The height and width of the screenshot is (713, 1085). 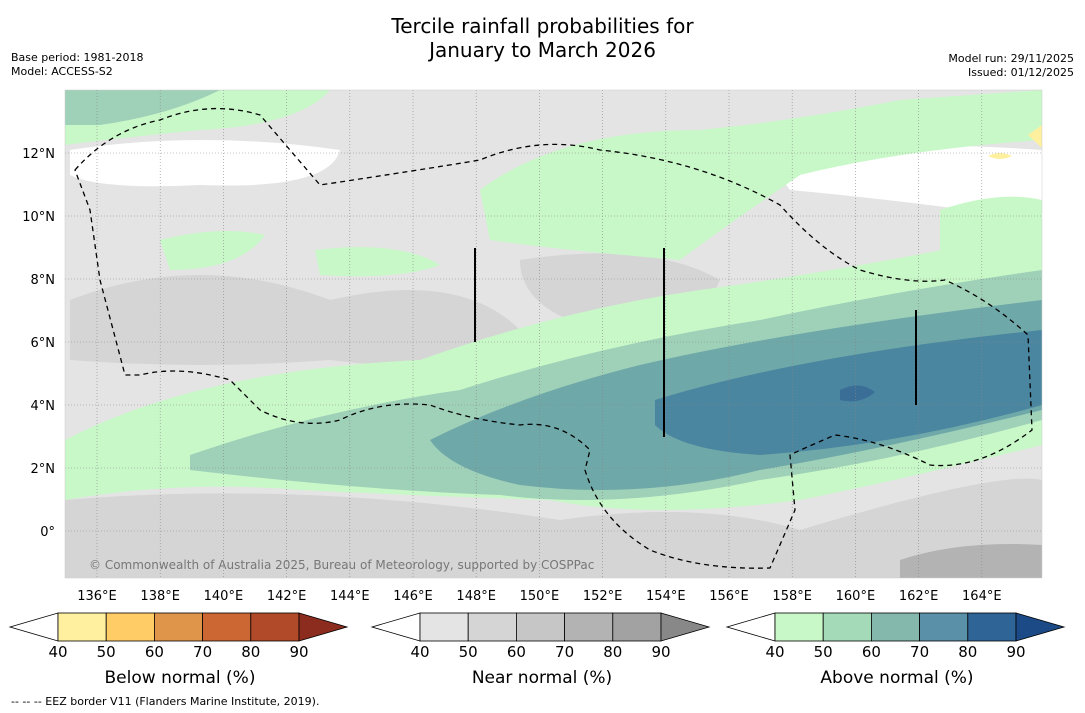 What do you see at coordinates (516, 652) in the screenshot?
I see `near-colorbar-tick: 60` at bounding box center [516, 652].